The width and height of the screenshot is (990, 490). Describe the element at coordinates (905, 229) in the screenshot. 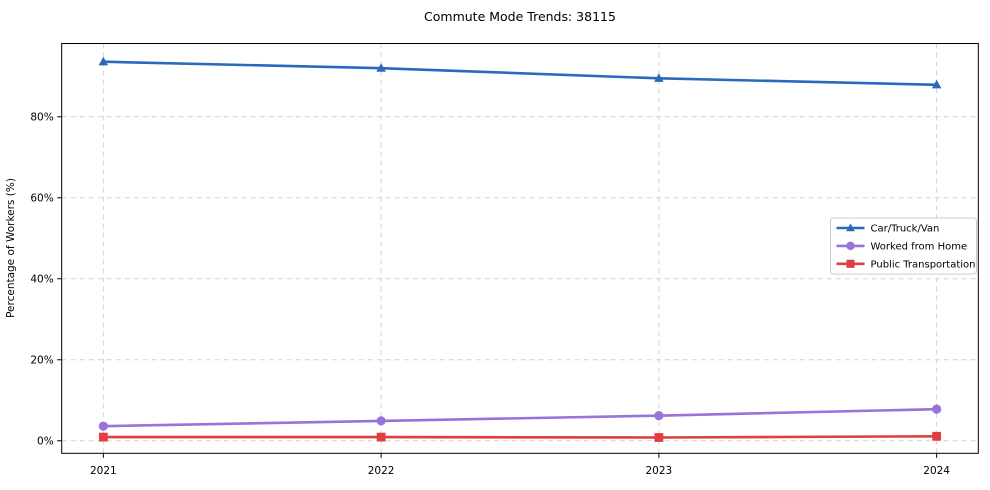

I see `legend-label: Car/Truck/Van` at that location.